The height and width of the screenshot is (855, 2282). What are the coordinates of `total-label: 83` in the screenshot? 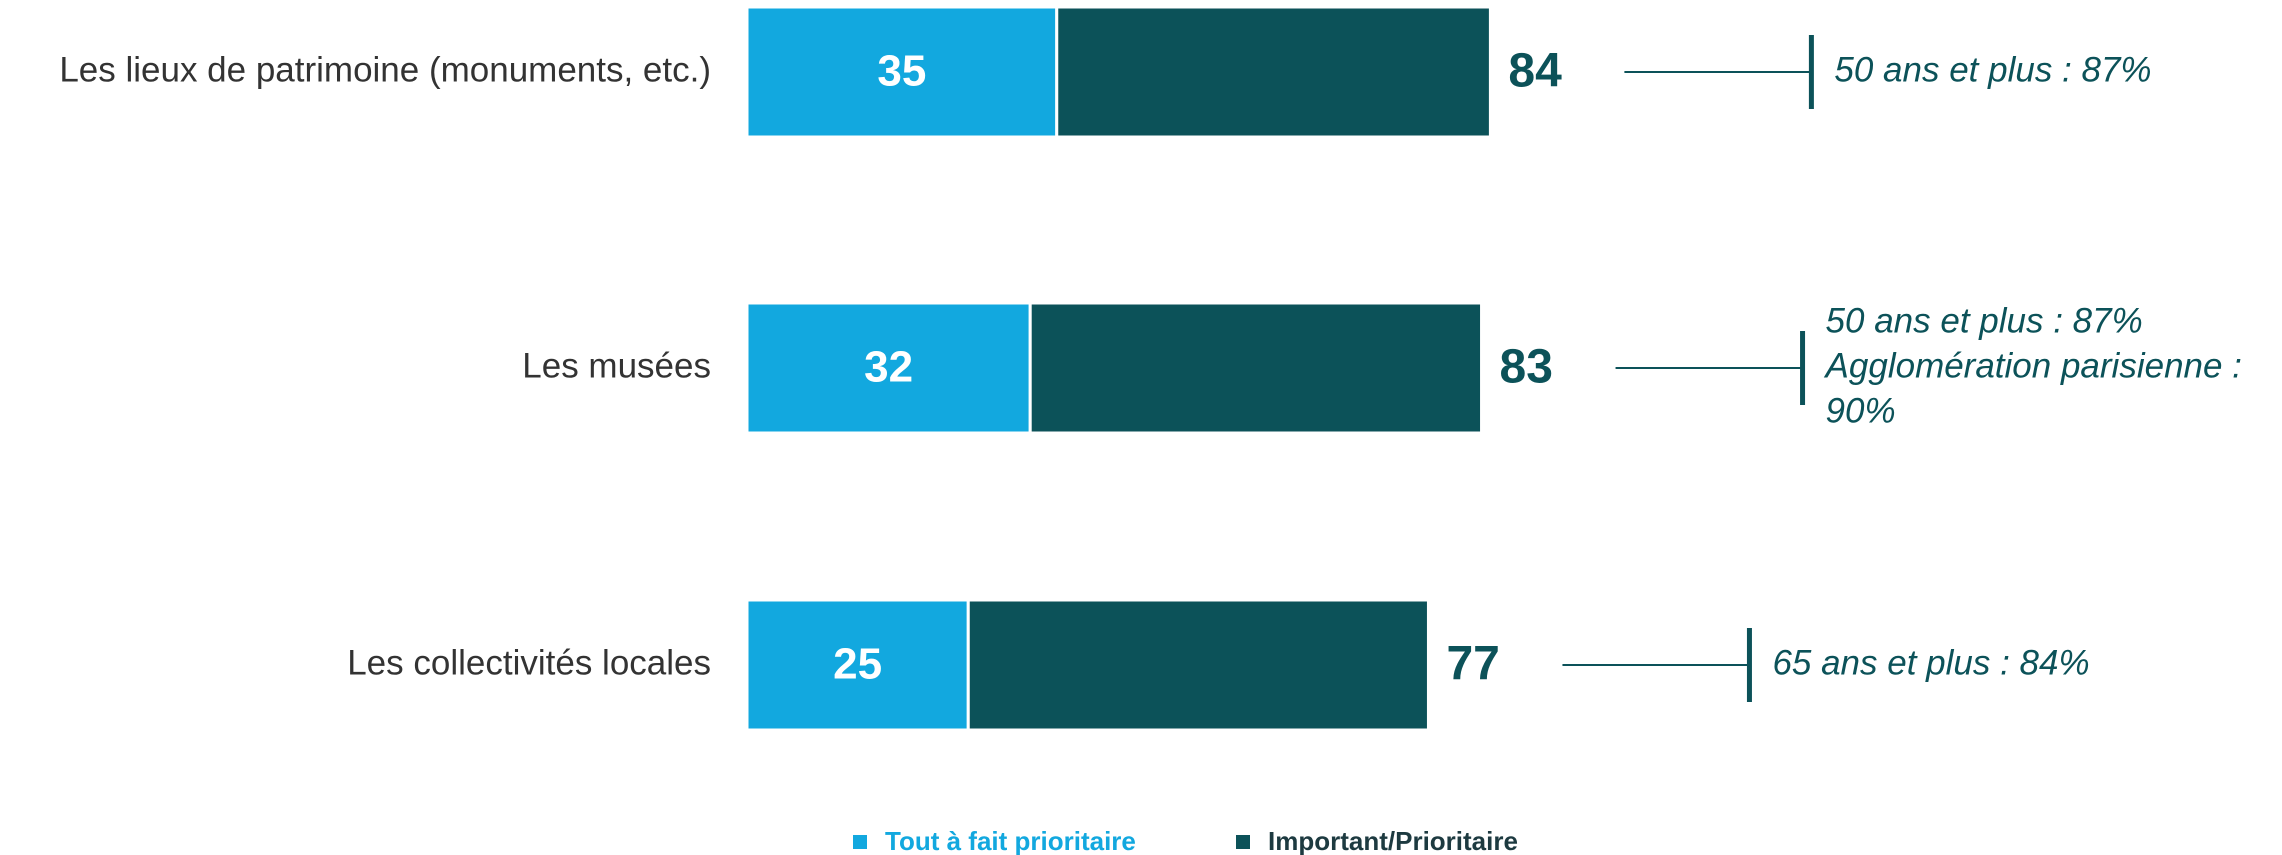 It's located at (1526, 367).